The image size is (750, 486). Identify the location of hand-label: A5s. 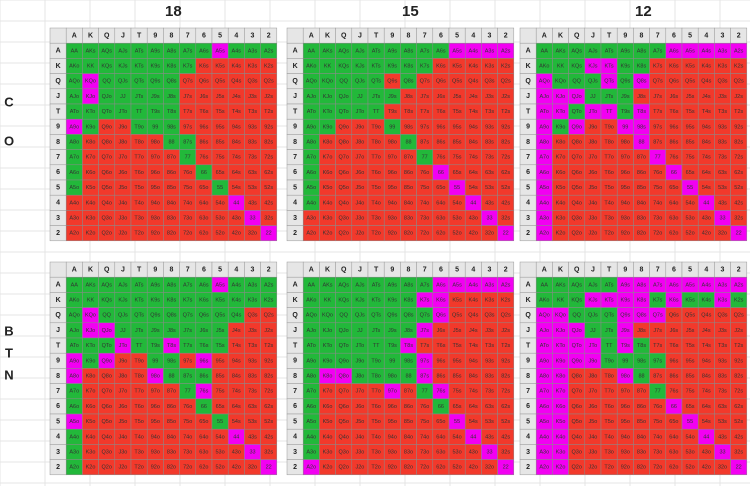
(220, 51).